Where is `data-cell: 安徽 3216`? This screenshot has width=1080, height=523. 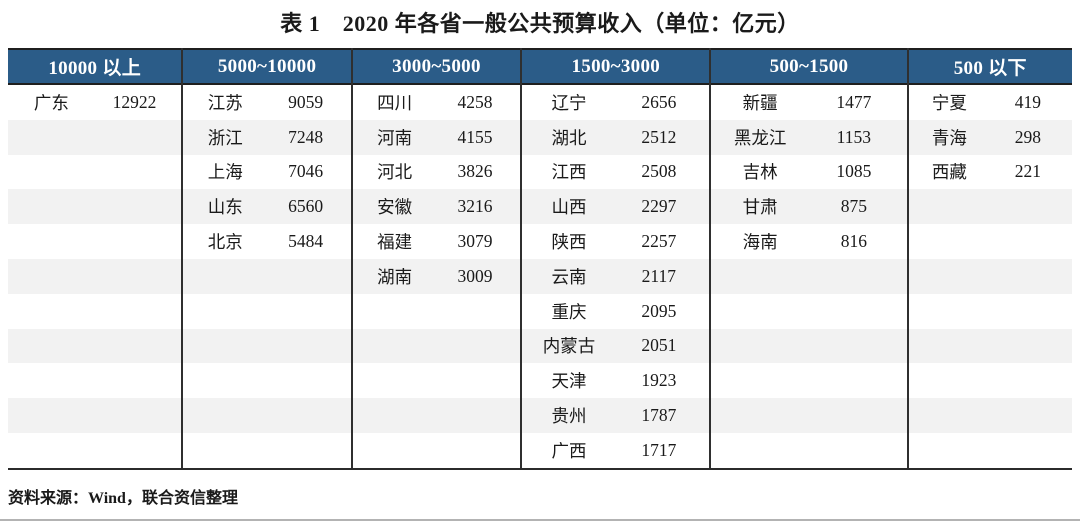
data-cell: 安徽 3216 is located at coordinates (436, 207).